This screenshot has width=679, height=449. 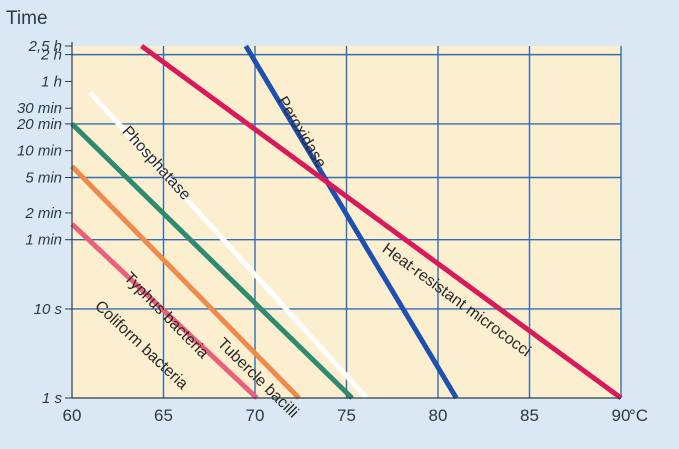 I want to click on y-tick-label: 2,5 h, so click(x=45, y=46).